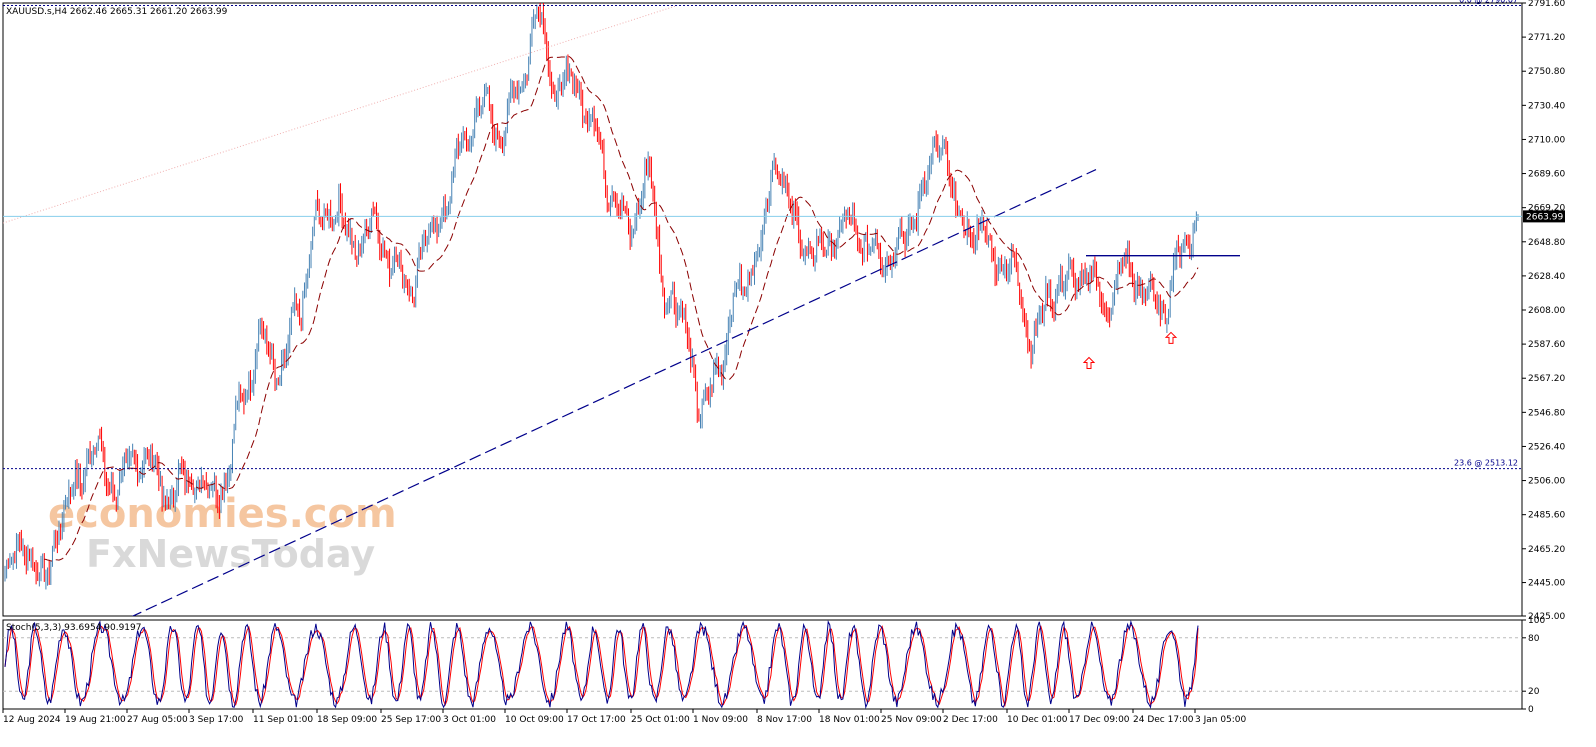 The width and height of the screenshot is (1596, 747). I want to click on time-tick-label: 18 Nov 01:00, so click(849, 720).